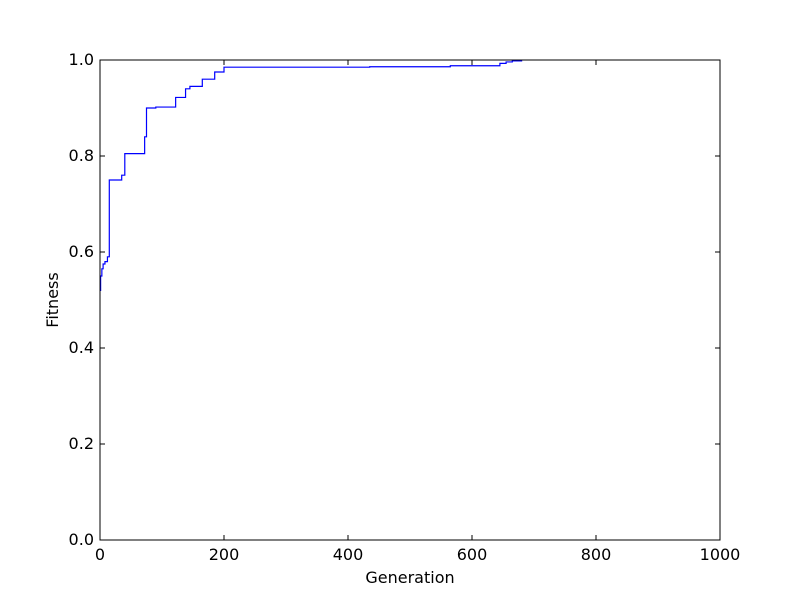  Describe the element at coordinates (100, 554) in the screenshot. I see `x-tick-label: 0` at that location.